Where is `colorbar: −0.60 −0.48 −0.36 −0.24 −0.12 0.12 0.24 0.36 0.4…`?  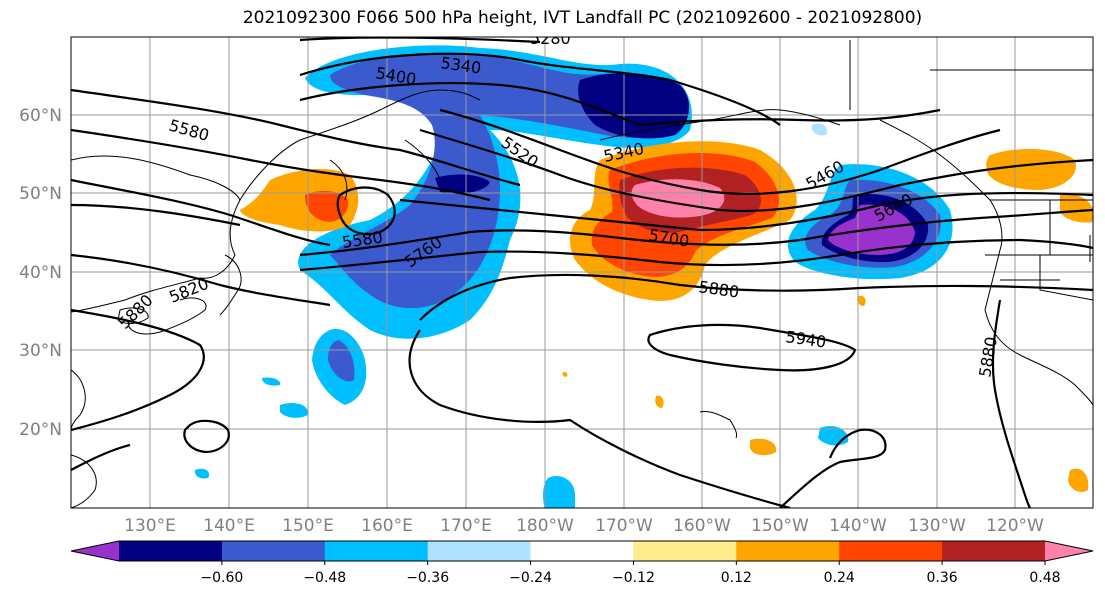 colorbar: −0.60 −0.48 −0.36 −0.24 −0.12 0.12 0.24 0.36 0.4… is located at coordinates (582, 563).